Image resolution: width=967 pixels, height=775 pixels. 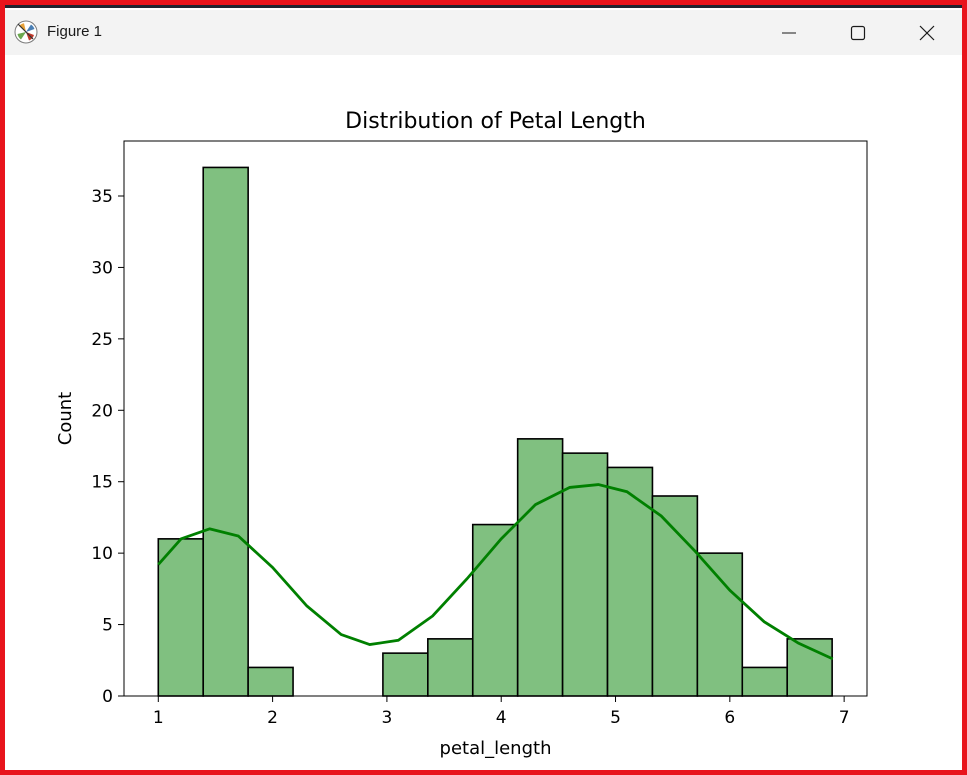 I want to click on y-tick-label: 10, so click(x=102, y=554).